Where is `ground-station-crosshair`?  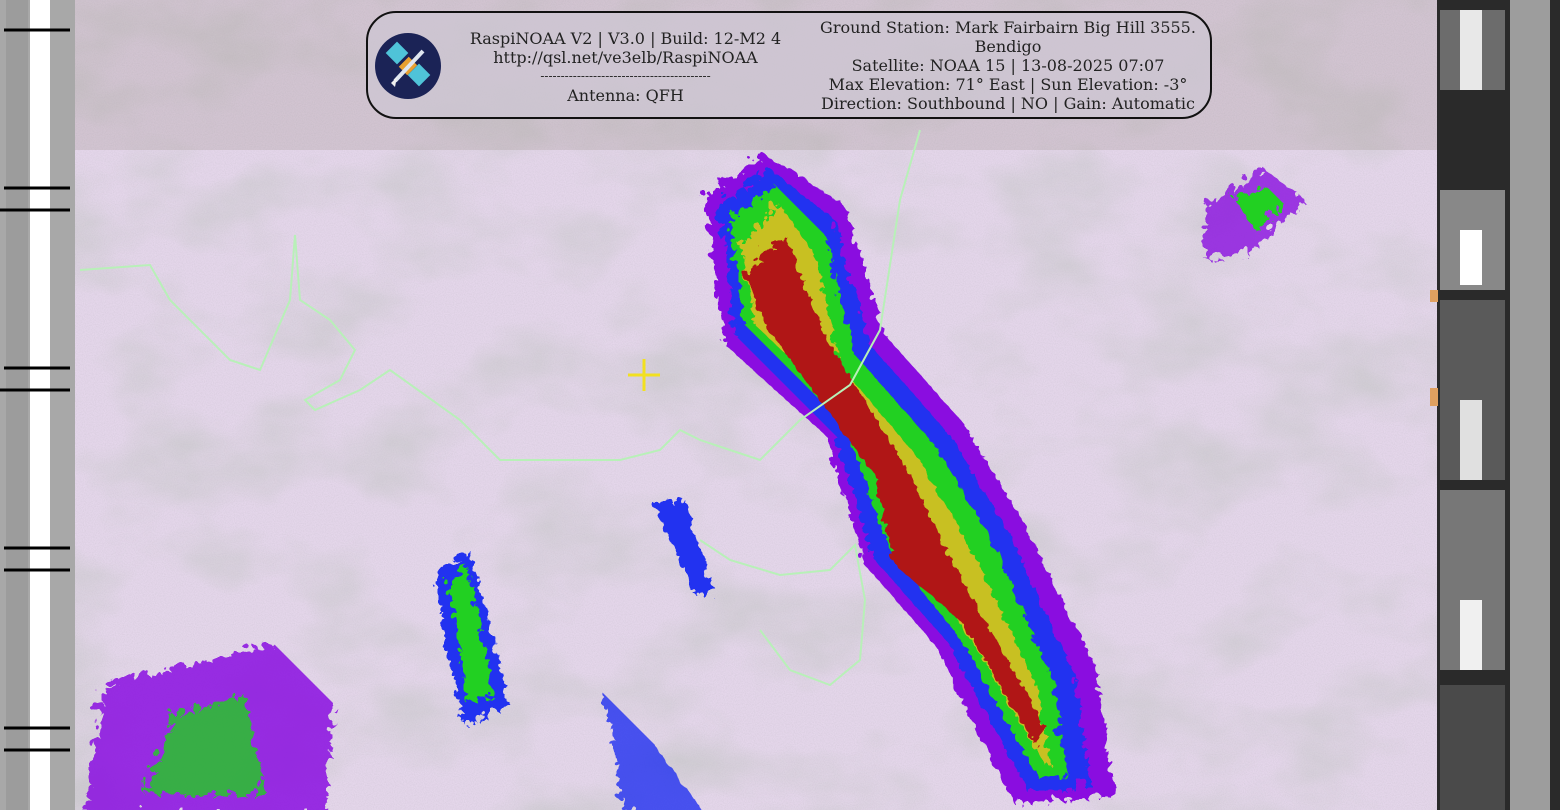 ground-station-crosshair is located at coordinates (644, 375).